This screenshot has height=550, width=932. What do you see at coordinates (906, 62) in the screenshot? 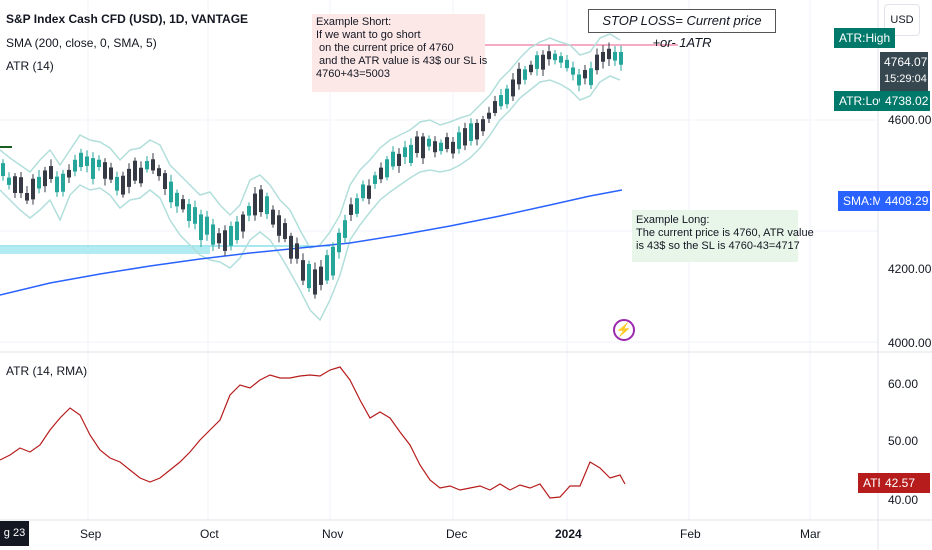
I see `current-price-value: 4764.07` at bounding box center [906, 62].